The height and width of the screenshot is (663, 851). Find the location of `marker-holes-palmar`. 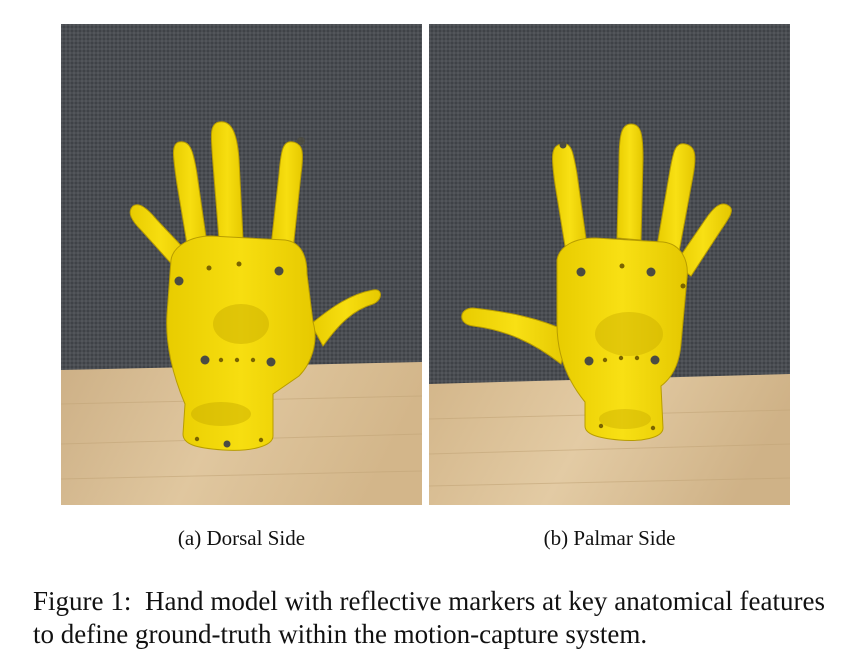

marker-holes-palmar is located at coordinates (642, 347).